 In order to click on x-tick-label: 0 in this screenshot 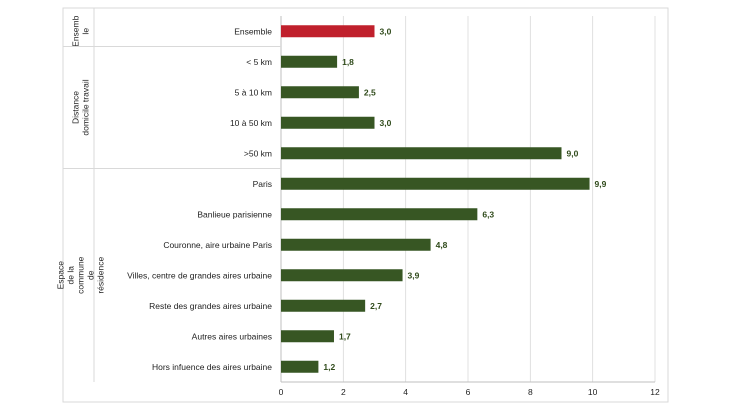, I will do `click(281, 392)`.